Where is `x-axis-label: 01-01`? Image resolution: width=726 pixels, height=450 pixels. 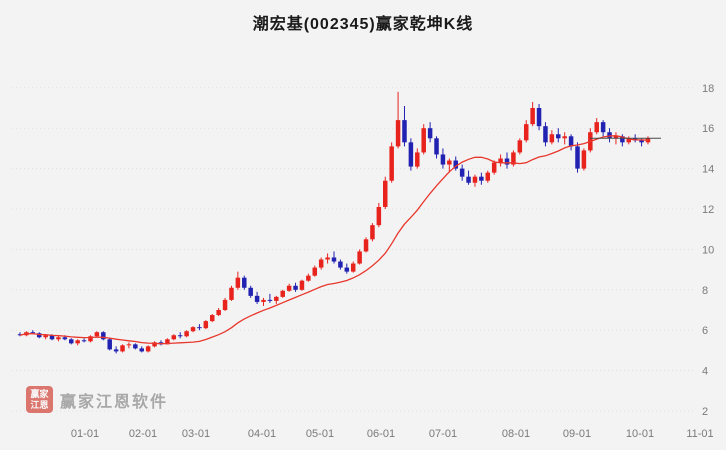
x-axis-label: 01-01 is located at coordinates (85, 434).